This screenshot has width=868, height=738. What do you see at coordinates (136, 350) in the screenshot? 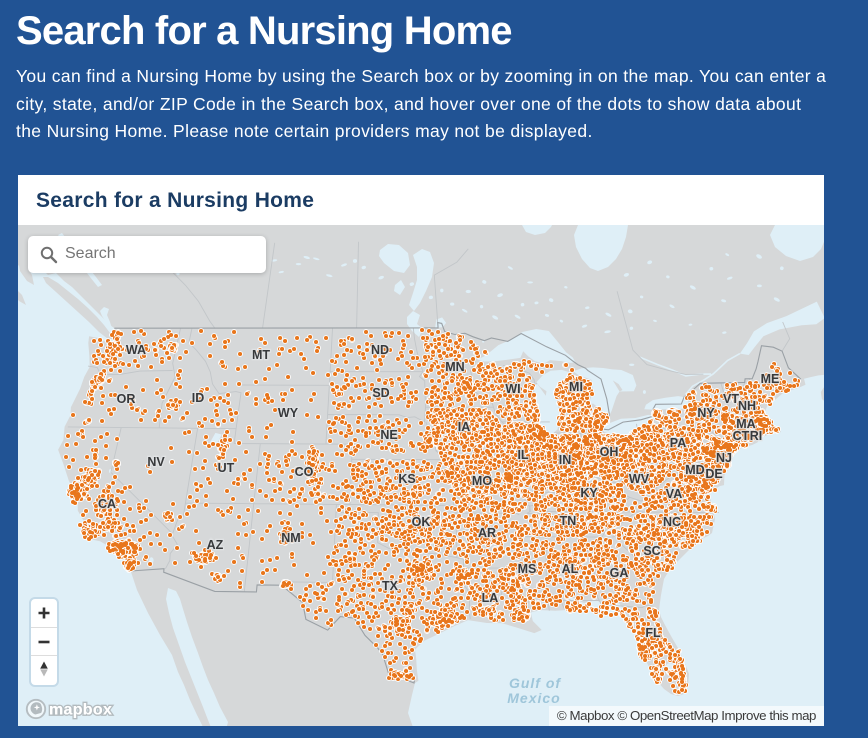
I see `svg-text: WA` at bounding box center [136, 350].